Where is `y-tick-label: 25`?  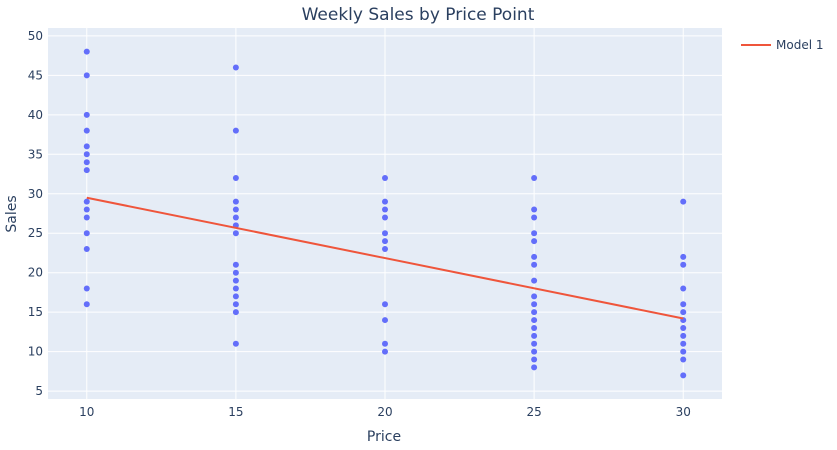
y-tick-label: 25 is located at coordinates (35, 233).